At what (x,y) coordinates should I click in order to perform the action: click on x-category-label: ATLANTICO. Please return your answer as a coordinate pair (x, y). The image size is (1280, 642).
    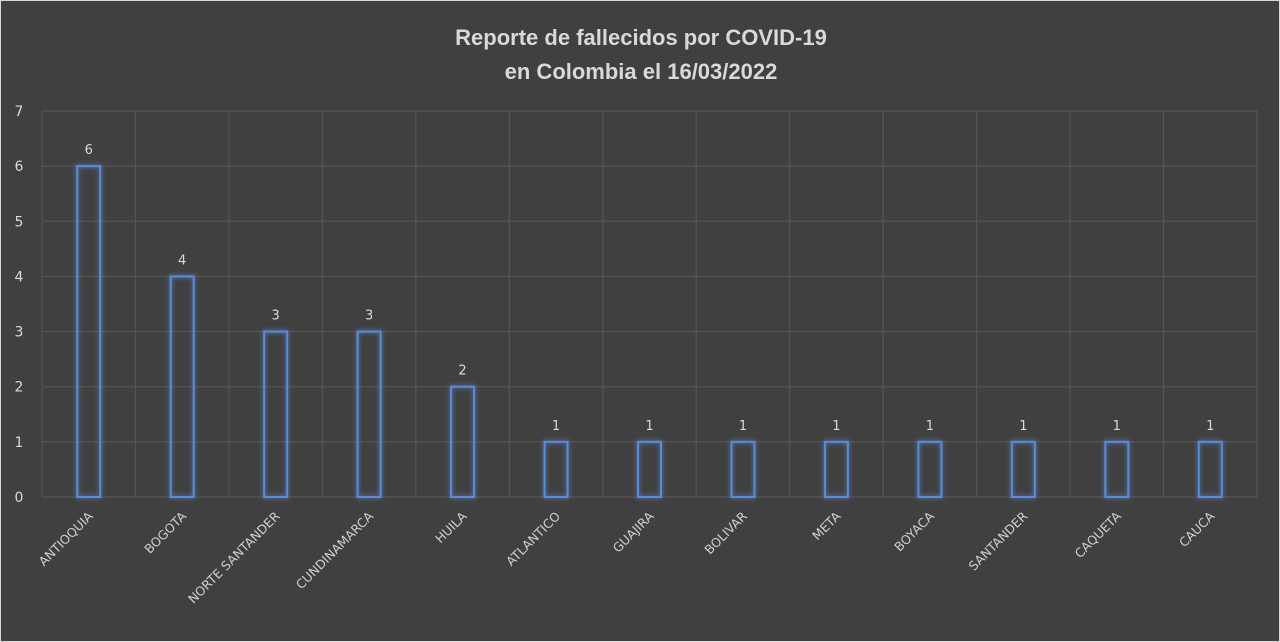
    Looking at the image, I should click on (533, 538).